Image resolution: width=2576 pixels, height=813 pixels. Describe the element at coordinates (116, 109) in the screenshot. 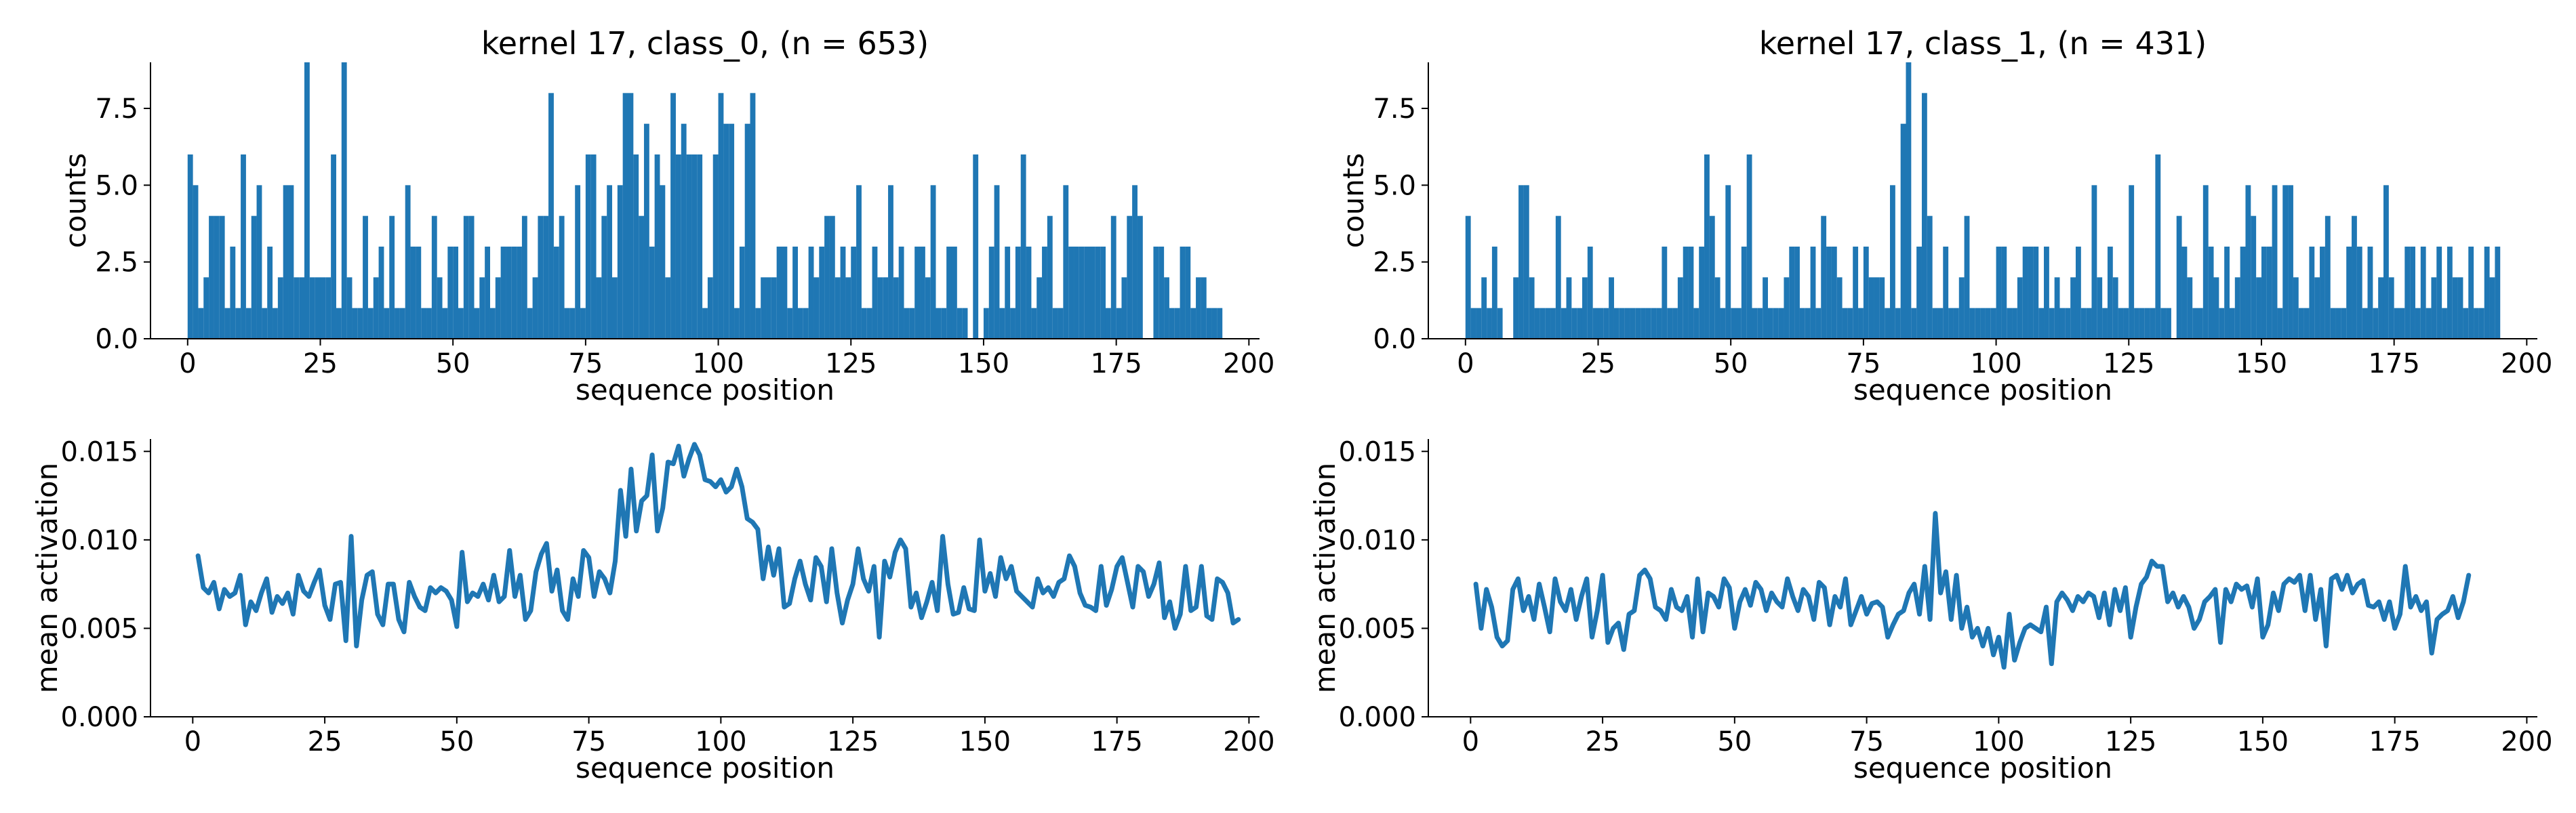

I see `y-tick-label: 7.5` at that location.